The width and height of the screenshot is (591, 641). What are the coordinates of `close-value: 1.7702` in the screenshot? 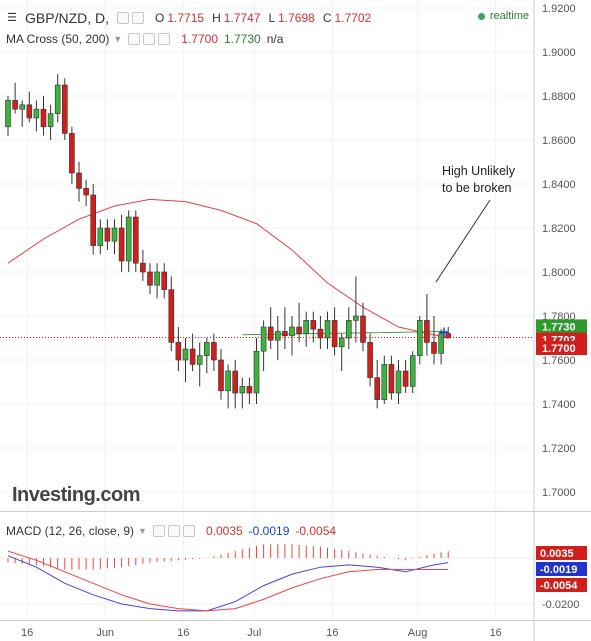 It's located at (353, 18).